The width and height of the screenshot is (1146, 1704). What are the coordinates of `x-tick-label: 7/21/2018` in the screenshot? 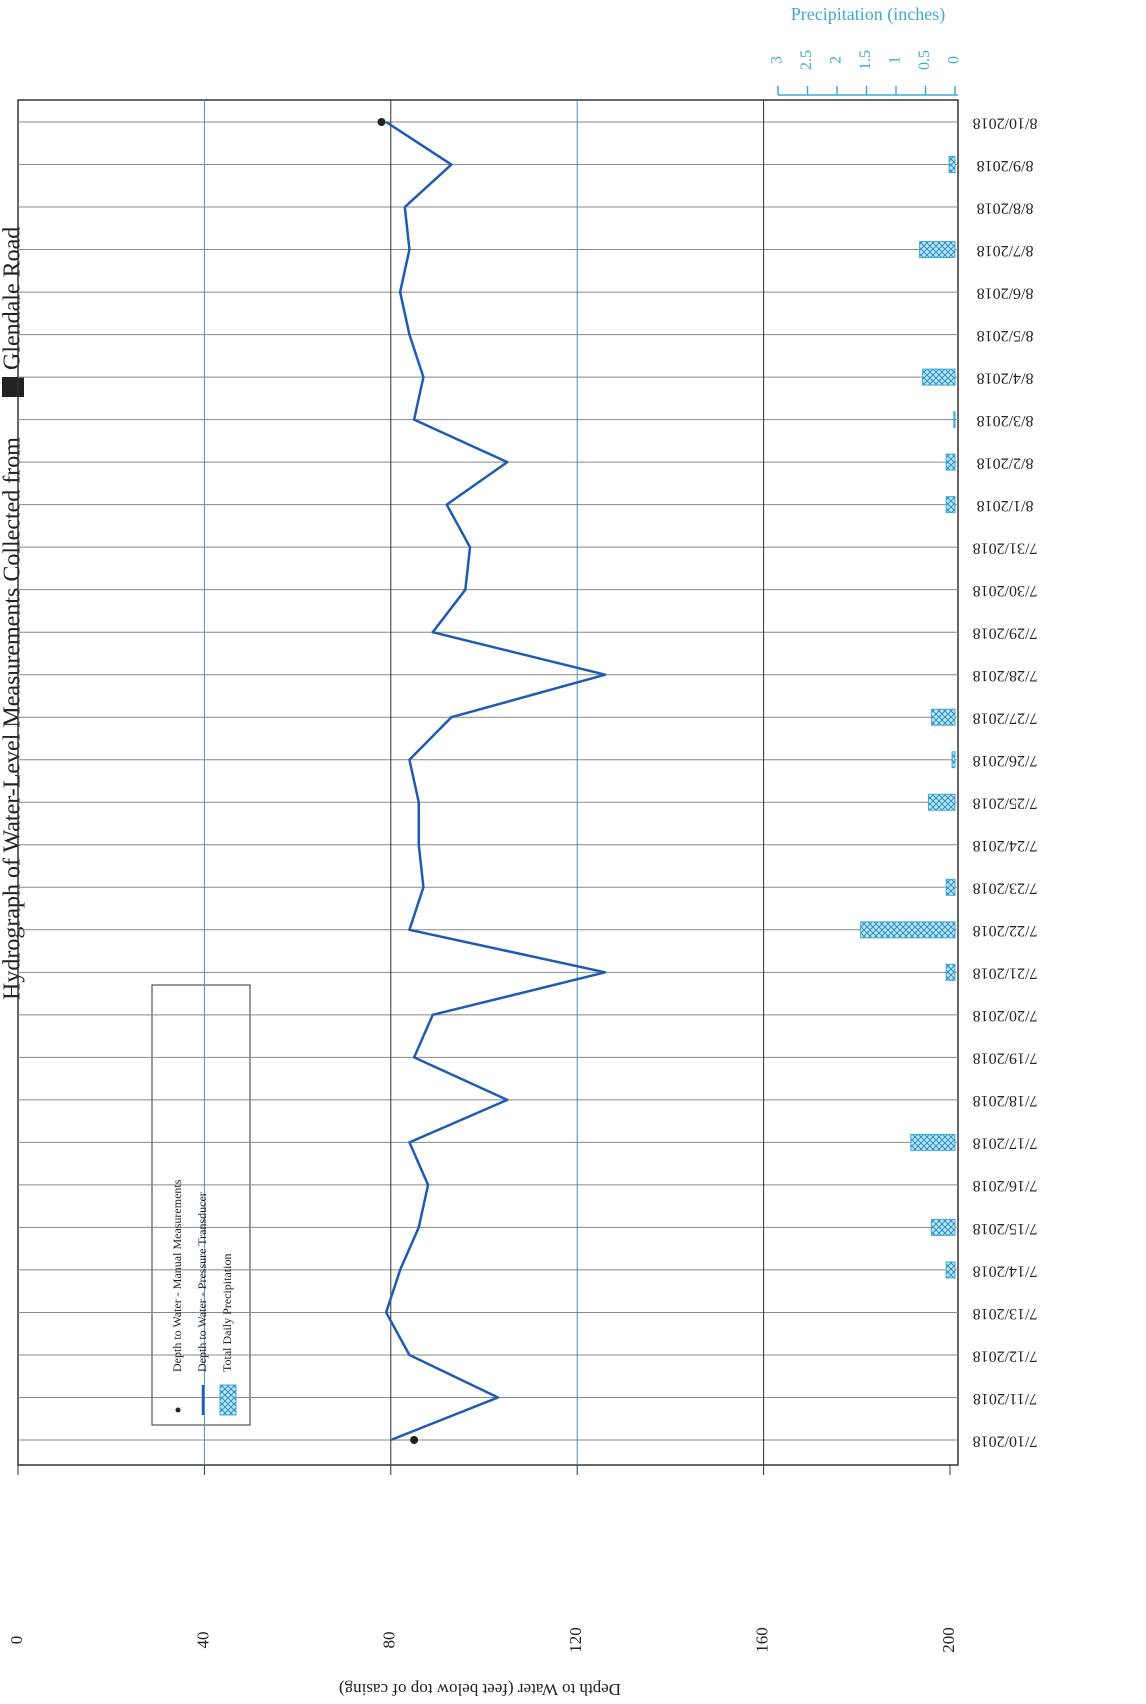 It's located at (1005, 973).